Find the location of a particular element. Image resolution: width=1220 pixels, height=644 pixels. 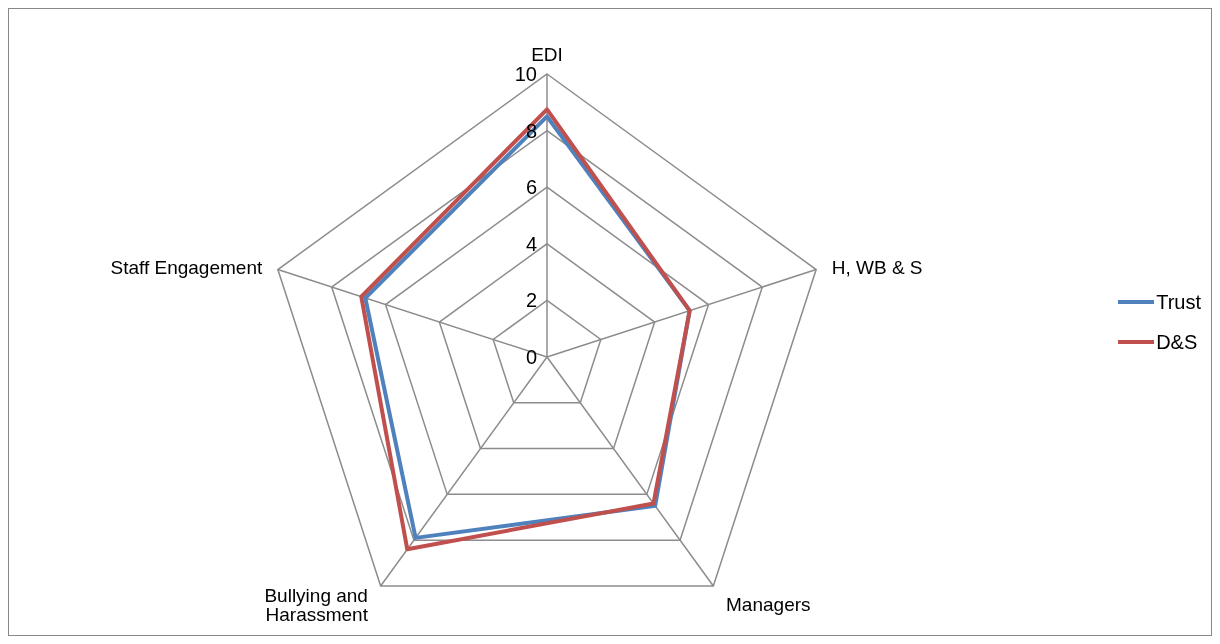

spoke-label: H, WB & S is located at coordinates (877, 267).